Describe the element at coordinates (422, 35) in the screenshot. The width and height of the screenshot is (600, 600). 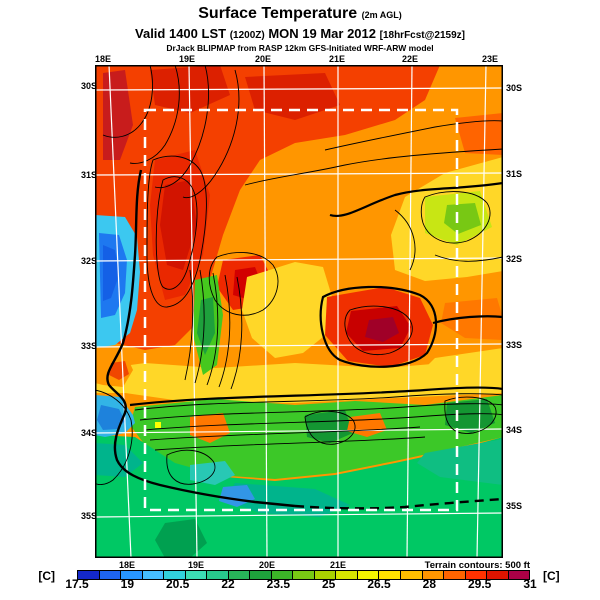
I see `forecast-tag: [18hrFcst@2159z]` at that location.